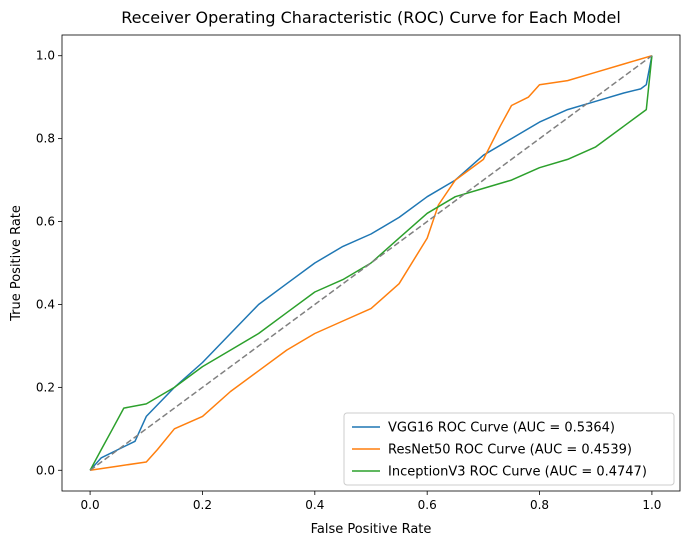 The height and width of the screenshot is (547, 691). I want to click on x-tick-label: 0.4, so click(314, 505).